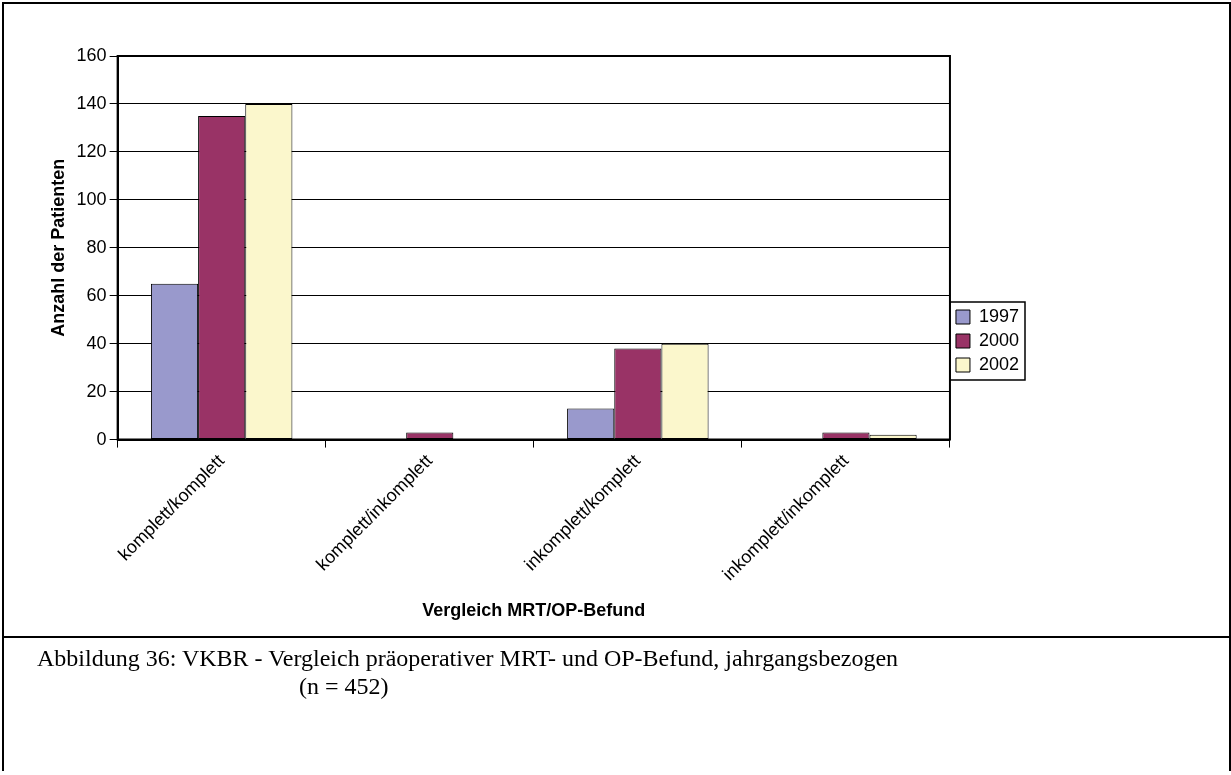  I want to click on y-tick-label: 20, so click(96, 390).